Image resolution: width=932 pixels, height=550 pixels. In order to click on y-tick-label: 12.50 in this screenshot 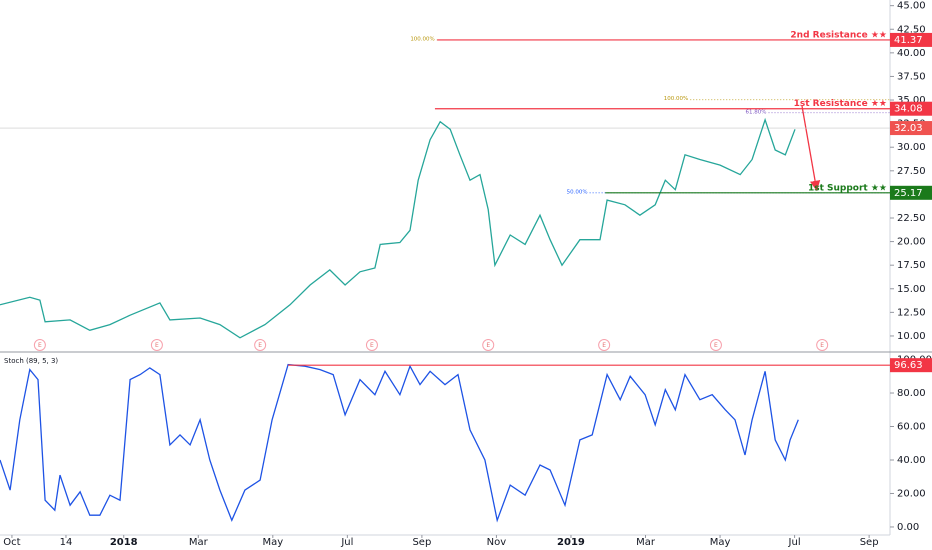, I will do `click(911, 312)`.